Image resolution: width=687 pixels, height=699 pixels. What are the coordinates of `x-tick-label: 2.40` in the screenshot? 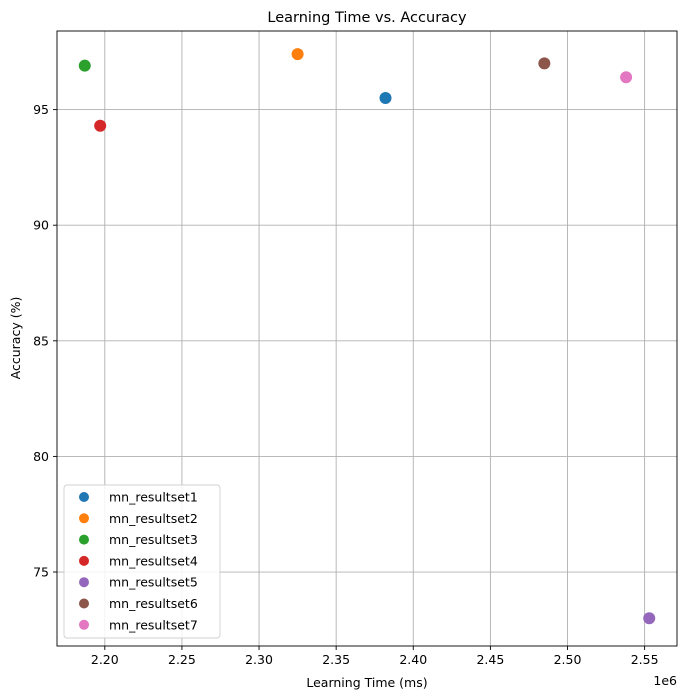 It's located at (413, 659).